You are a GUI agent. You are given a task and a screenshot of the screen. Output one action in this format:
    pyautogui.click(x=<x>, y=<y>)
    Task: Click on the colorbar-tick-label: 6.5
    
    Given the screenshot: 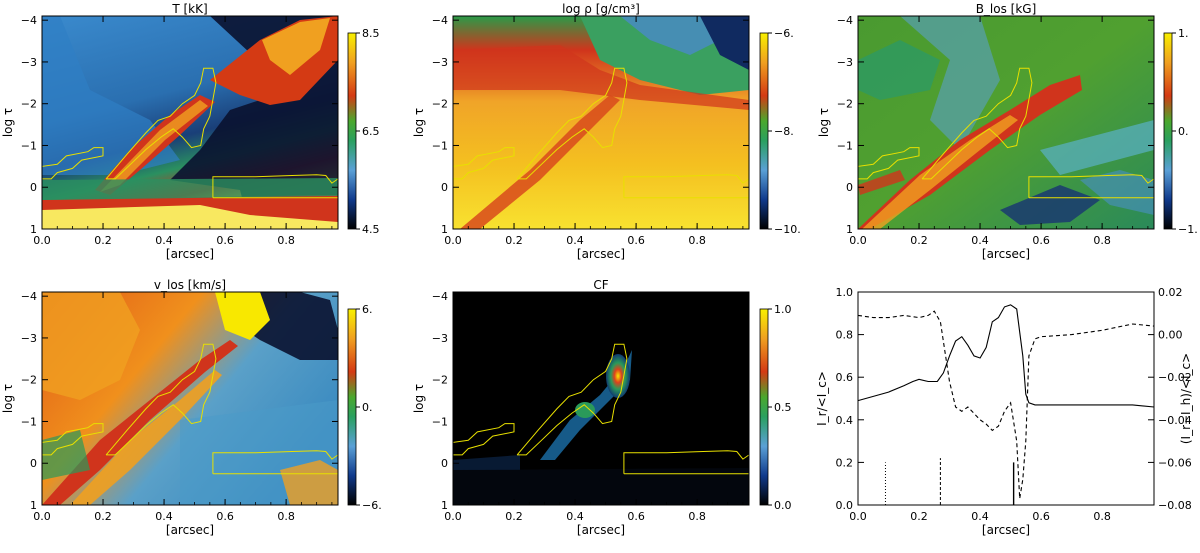 What is the action you would take?
    pyautogui.click(x=371, y=131)
    